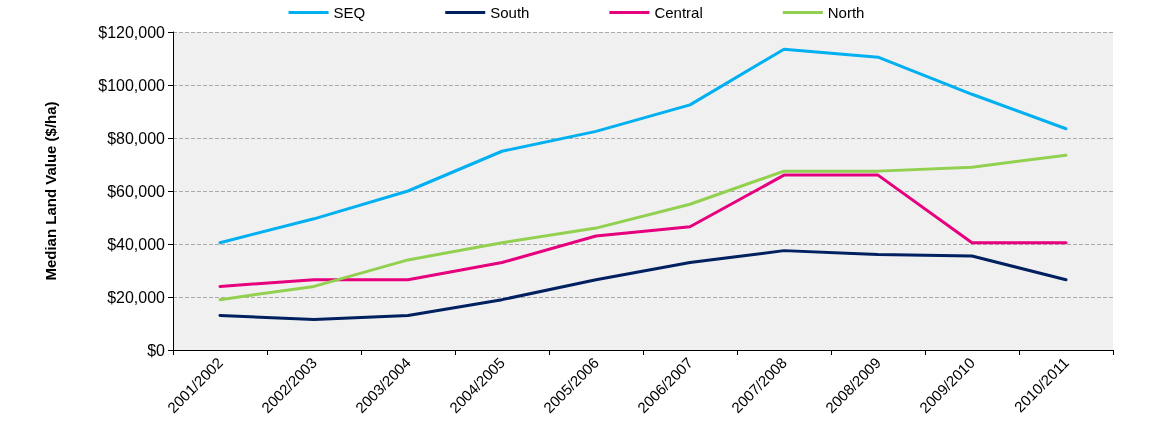  What do you see at coordinates (136, 244) in the screenshot?
I see `y-tick-label: $40,000` at bounding box center [136, 244].